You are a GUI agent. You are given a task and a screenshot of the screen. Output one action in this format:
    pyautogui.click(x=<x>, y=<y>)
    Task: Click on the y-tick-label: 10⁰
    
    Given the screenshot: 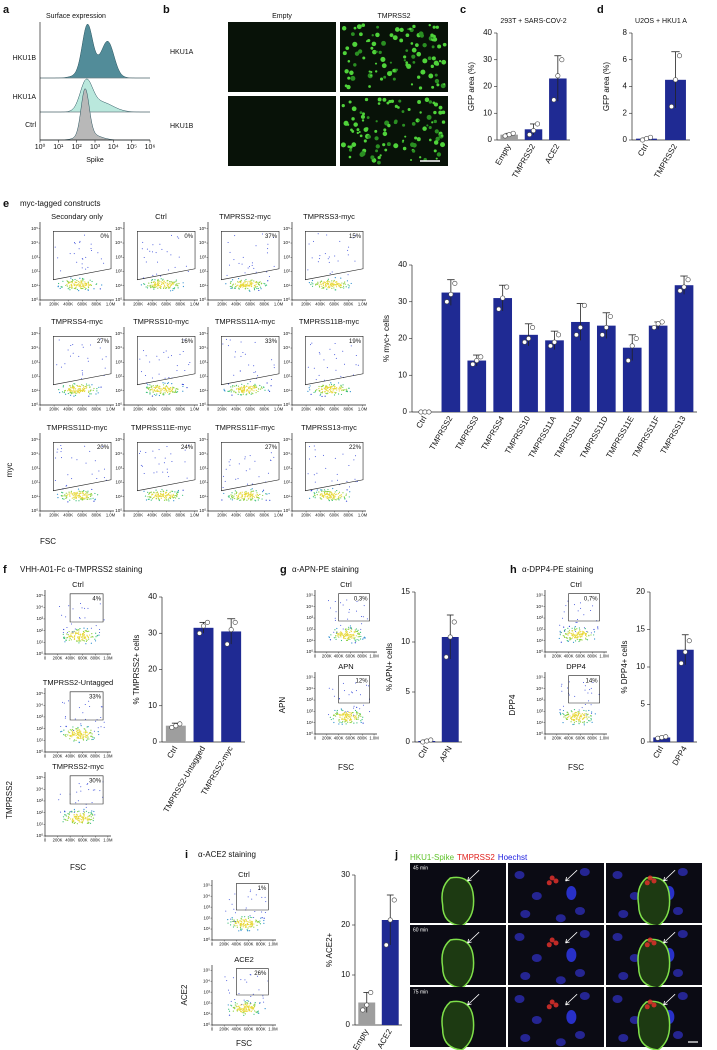 What is the action you would take?
    pyautogui.click(x=34, y=404)
    